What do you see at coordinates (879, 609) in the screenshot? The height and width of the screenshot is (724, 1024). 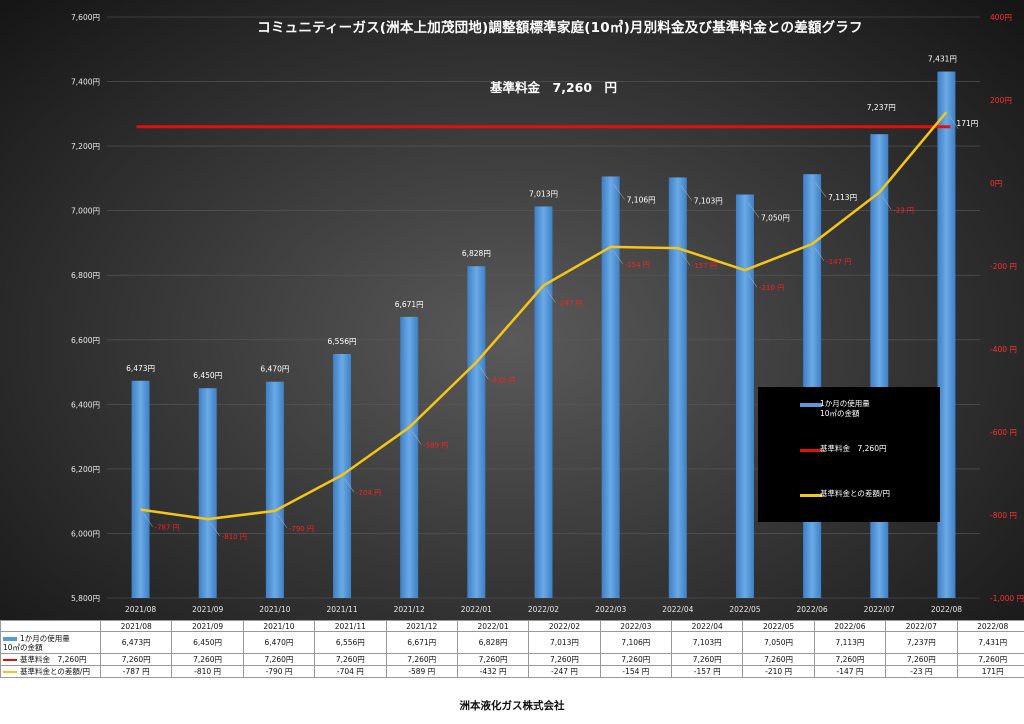 I see `x-category-label: 2022/07` at bounding box center [879, 609].